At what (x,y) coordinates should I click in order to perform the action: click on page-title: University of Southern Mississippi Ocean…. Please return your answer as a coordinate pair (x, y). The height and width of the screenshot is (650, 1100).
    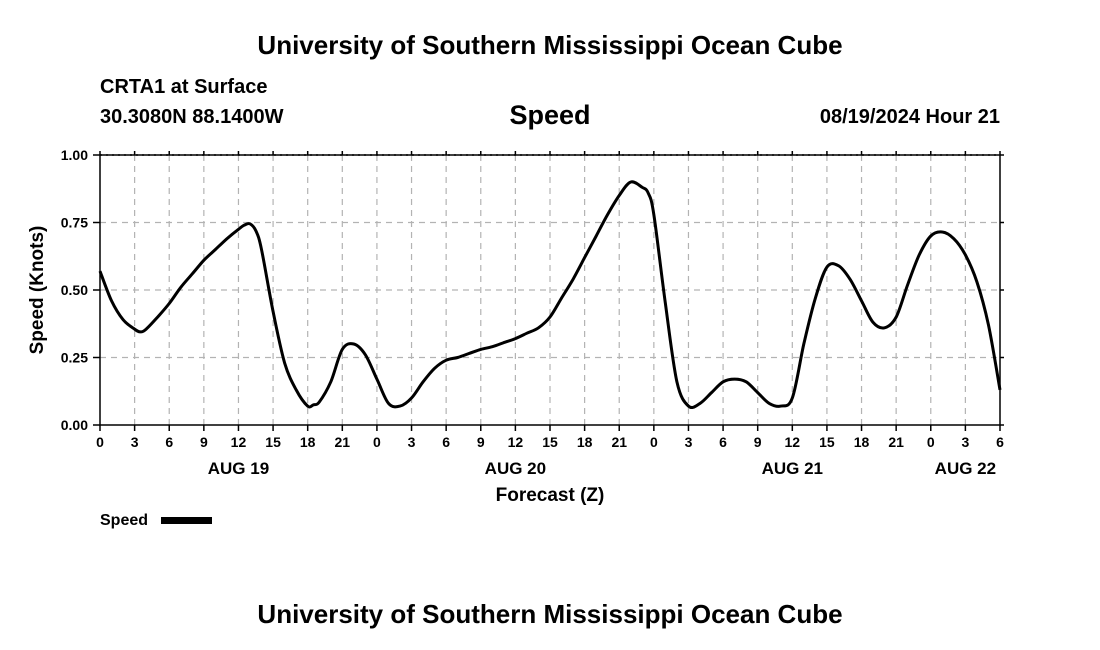
    Looking at the image, I should click on (550, 45).